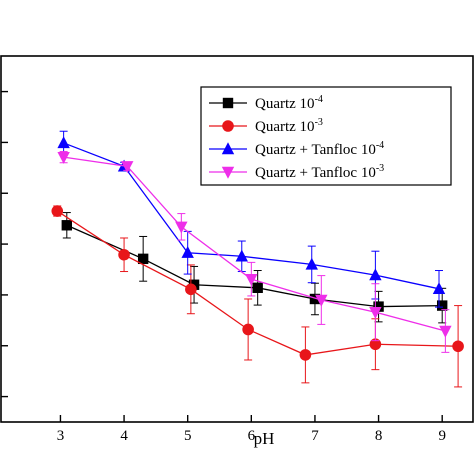 The height and width of the screenshot is (474, 474). I want to click on x-tick-label: 6, so click(252, 436).